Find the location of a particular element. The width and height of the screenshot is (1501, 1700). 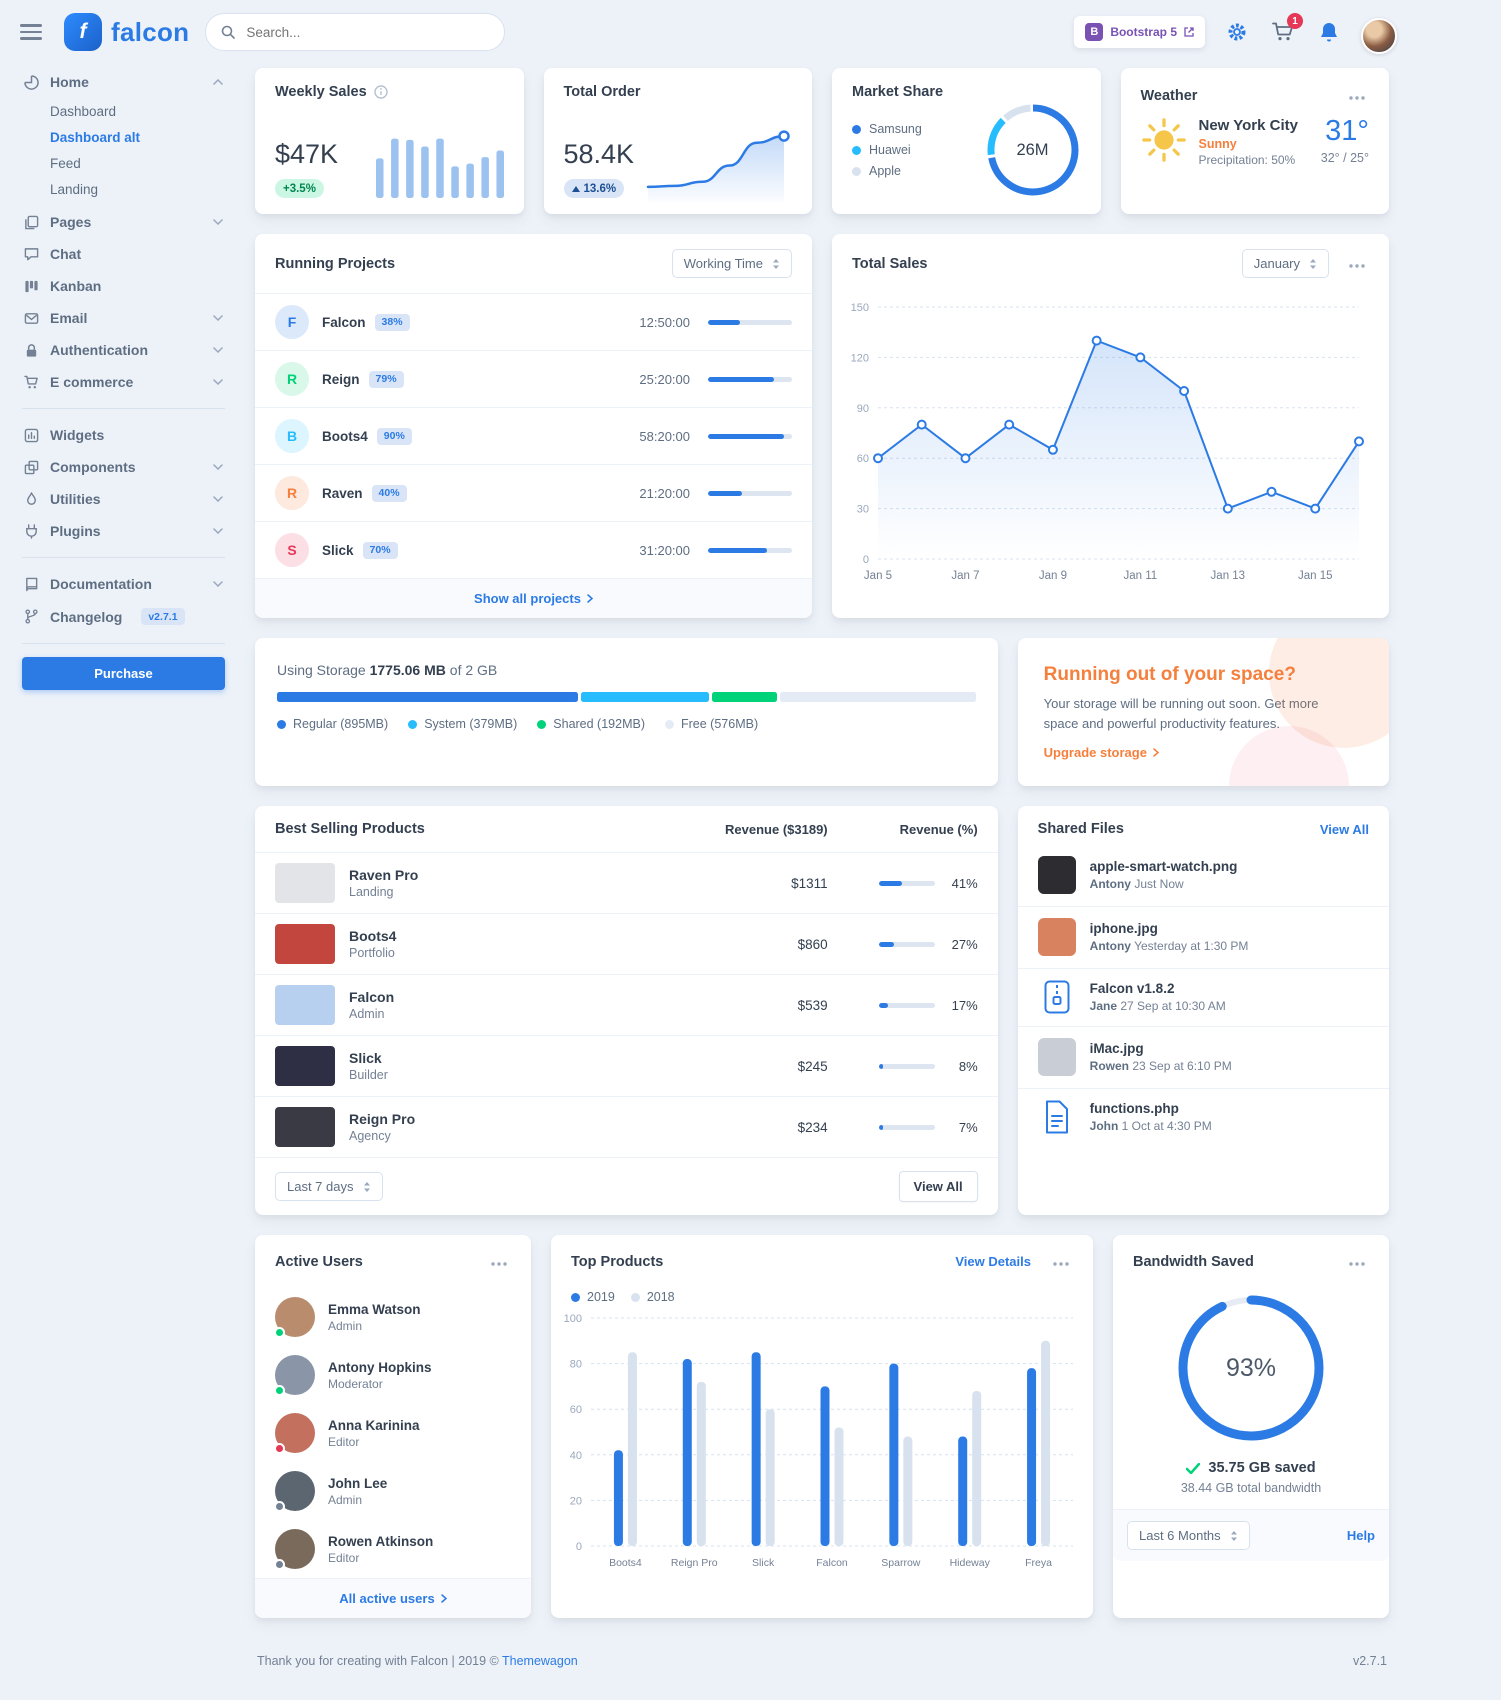

notifications-button is located at coordinates (1329, 32).